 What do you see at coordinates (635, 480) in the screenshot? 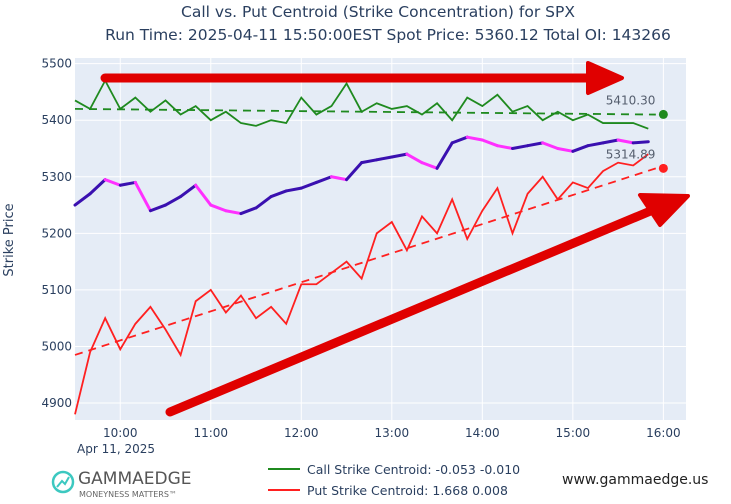
I see `website: www.gammaedge.us` at bounding box center [635, 480].